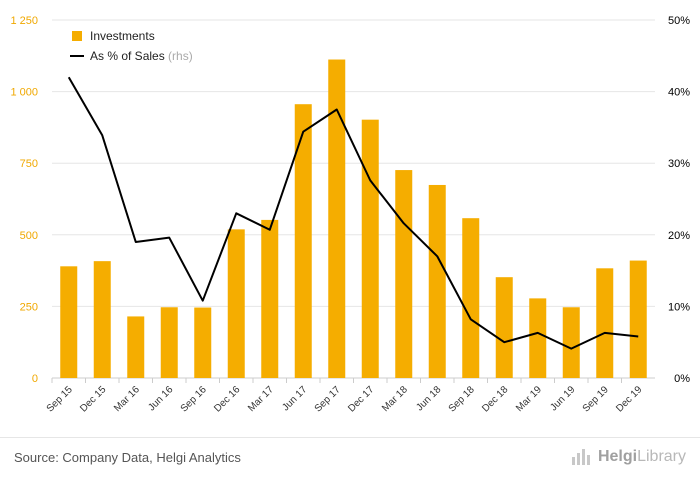  I want to click on y-right-tick-label: 30%, so click(679, 164).